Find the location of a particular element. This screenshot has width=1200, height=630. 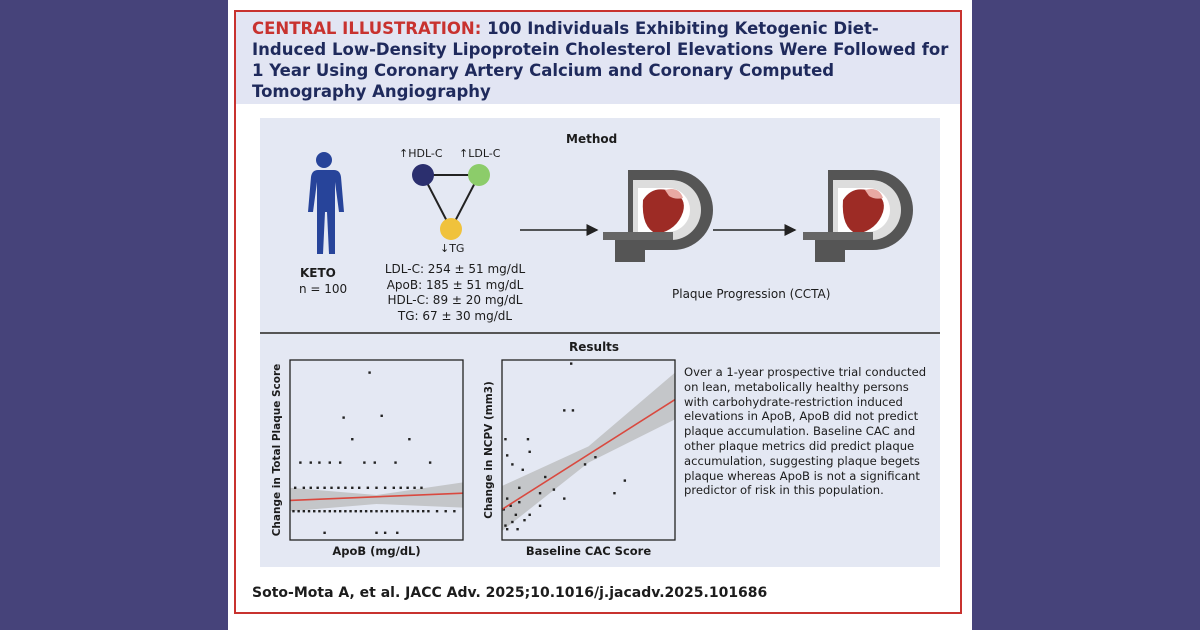

stat-line: HDL-C: 89 ± 20 mg/dL is located at coordinates (455, 300).